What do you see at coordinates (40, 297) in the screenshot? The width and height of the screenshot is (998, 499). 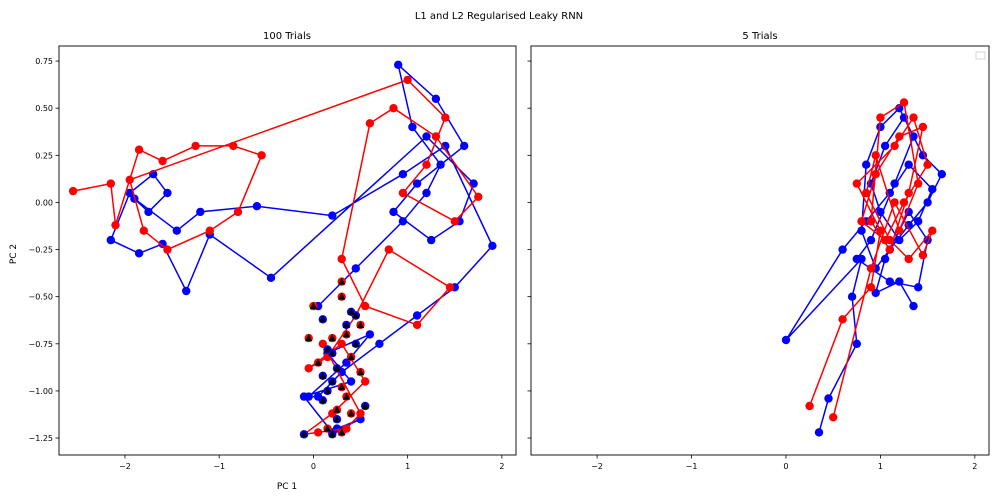 I see `y-tick-label: −0.50` at bounding box center [40, 297].